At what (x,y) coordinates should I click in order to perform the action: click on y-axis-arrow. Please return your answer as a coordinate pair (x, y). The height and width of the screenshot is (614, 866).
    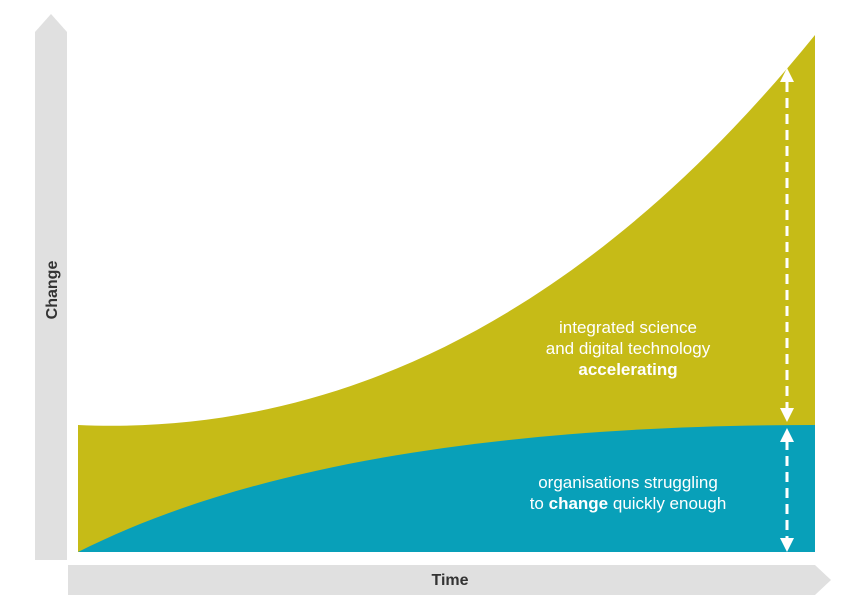
    Looking at the image, I should click on (51, 287).